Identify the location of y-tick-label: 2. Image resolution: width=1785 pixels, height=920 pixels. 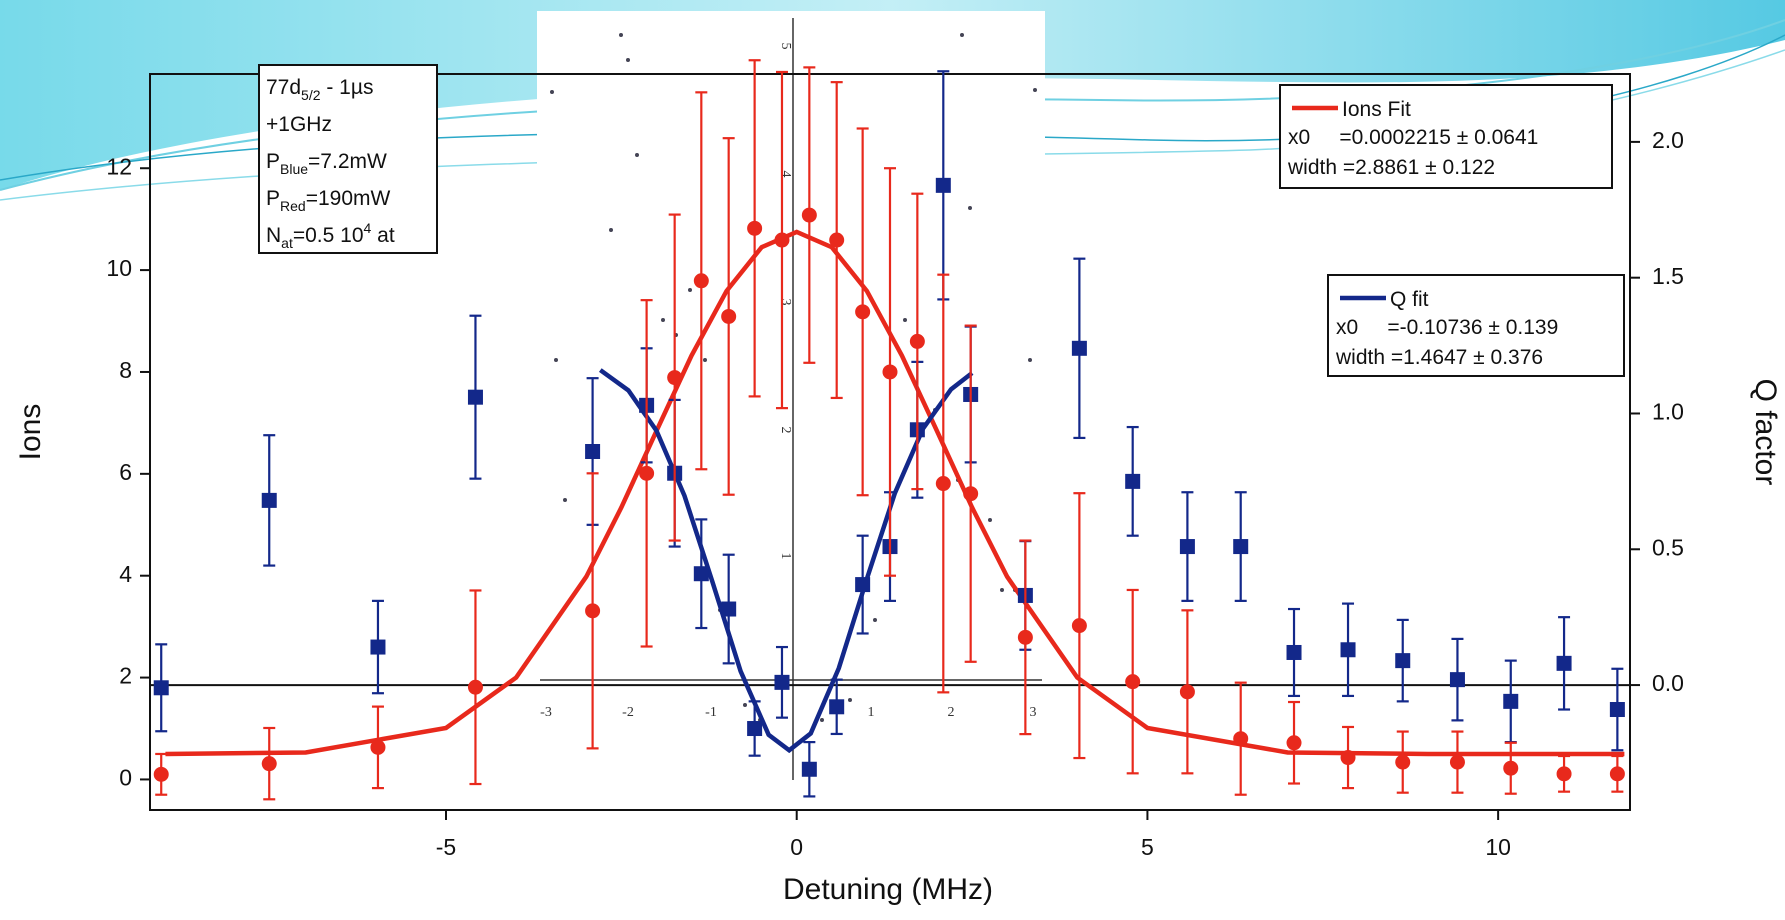
(125, 676).